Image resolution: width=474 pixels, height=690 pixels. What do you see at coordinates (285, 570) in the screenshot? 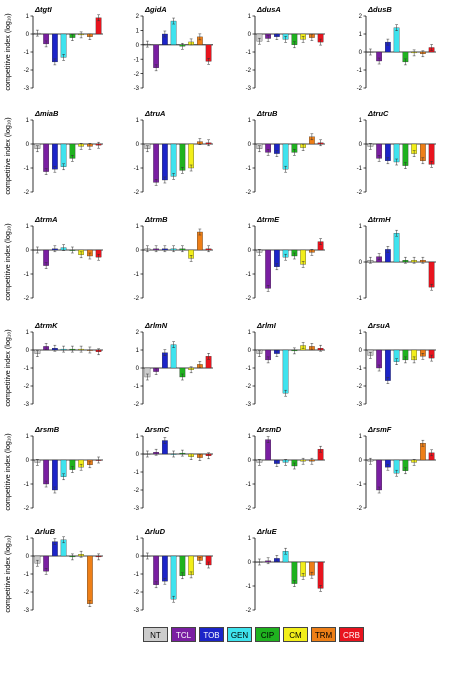
I see `panel-22: ΔrluE -2 -1 0 1` at bounding box center [285, 570].